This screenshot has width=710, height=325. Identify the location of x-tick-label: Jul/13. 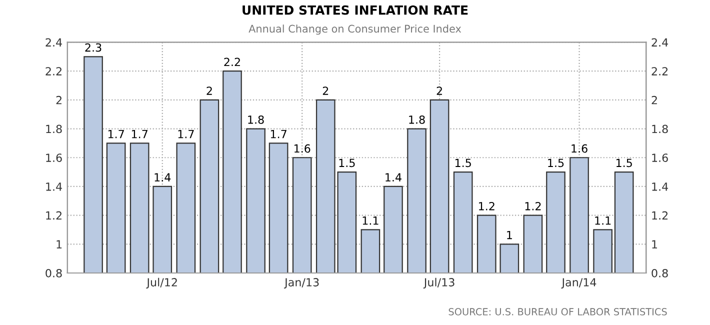
(438, 283).